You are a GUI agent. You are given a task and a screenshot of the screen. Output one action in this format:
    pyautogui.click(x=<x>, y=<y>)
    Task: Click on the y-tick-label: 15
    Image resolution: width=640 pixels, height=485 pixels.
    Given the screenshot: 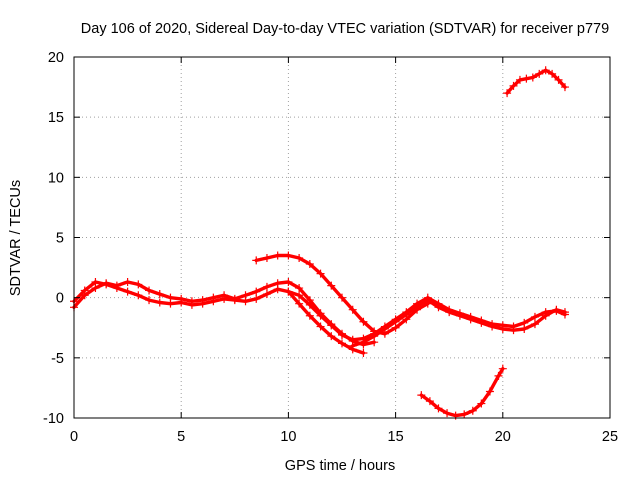 What is the action you would take?
    pyautogui.click(x=56, y=118)
    